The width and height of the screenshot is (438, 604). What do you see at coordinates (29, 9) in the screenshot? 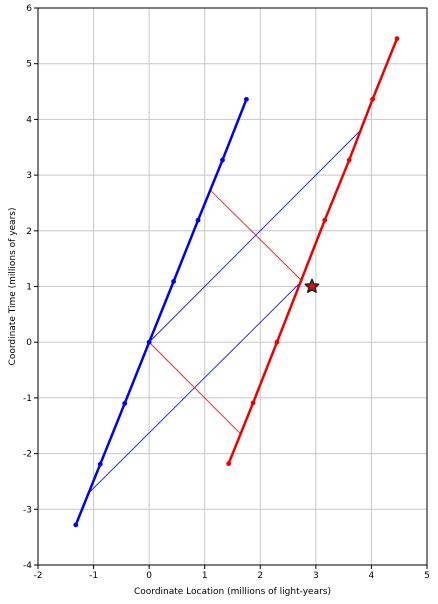
I see `y-tick-label: 6` at bounding box center [29, 9].